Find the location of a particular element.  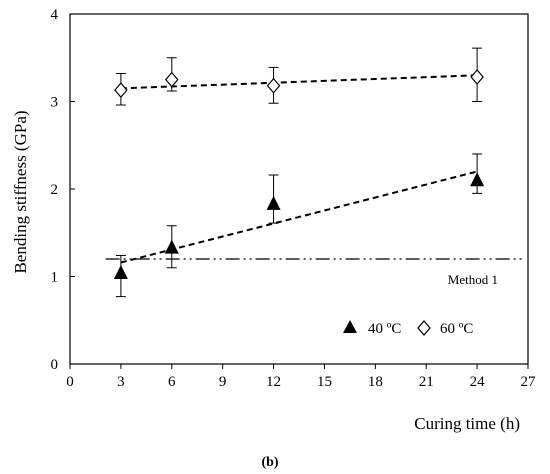

y-tick-label: 2 is located at coordinates (55, 190).